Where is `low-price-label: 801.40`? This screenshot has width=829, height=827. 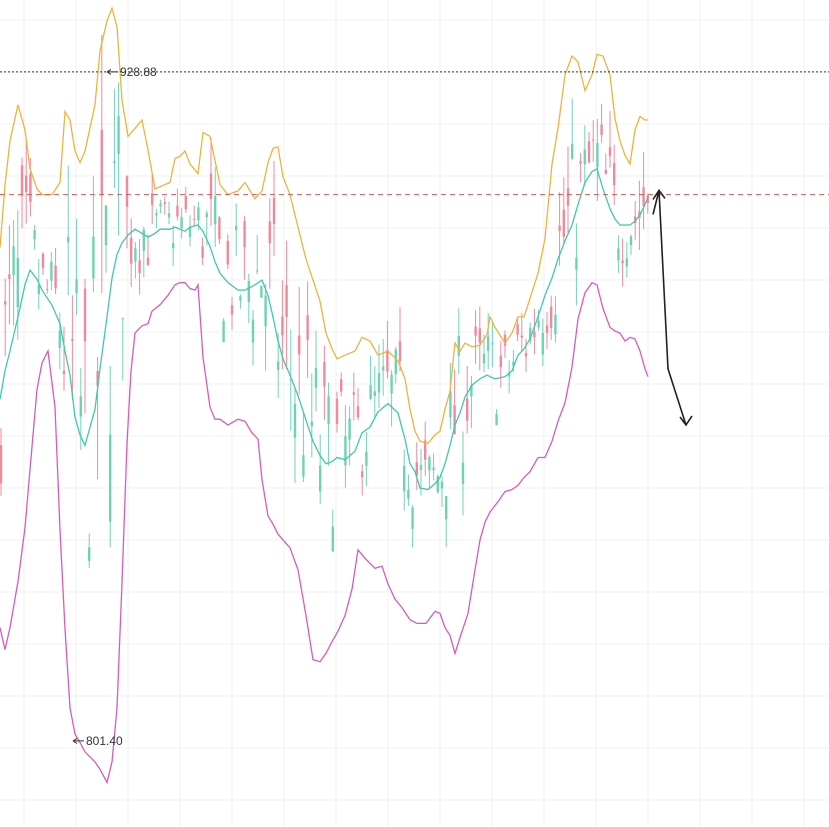
low-price-label: 801.40 is located at coordinates (104, 741).